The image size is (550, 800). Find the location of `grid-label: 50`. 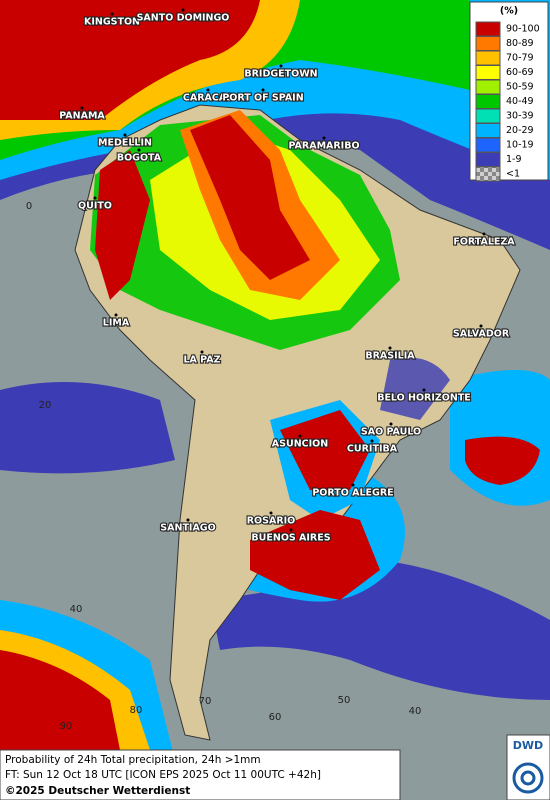

grid-label: 50 is located at coordinates (344, 700).